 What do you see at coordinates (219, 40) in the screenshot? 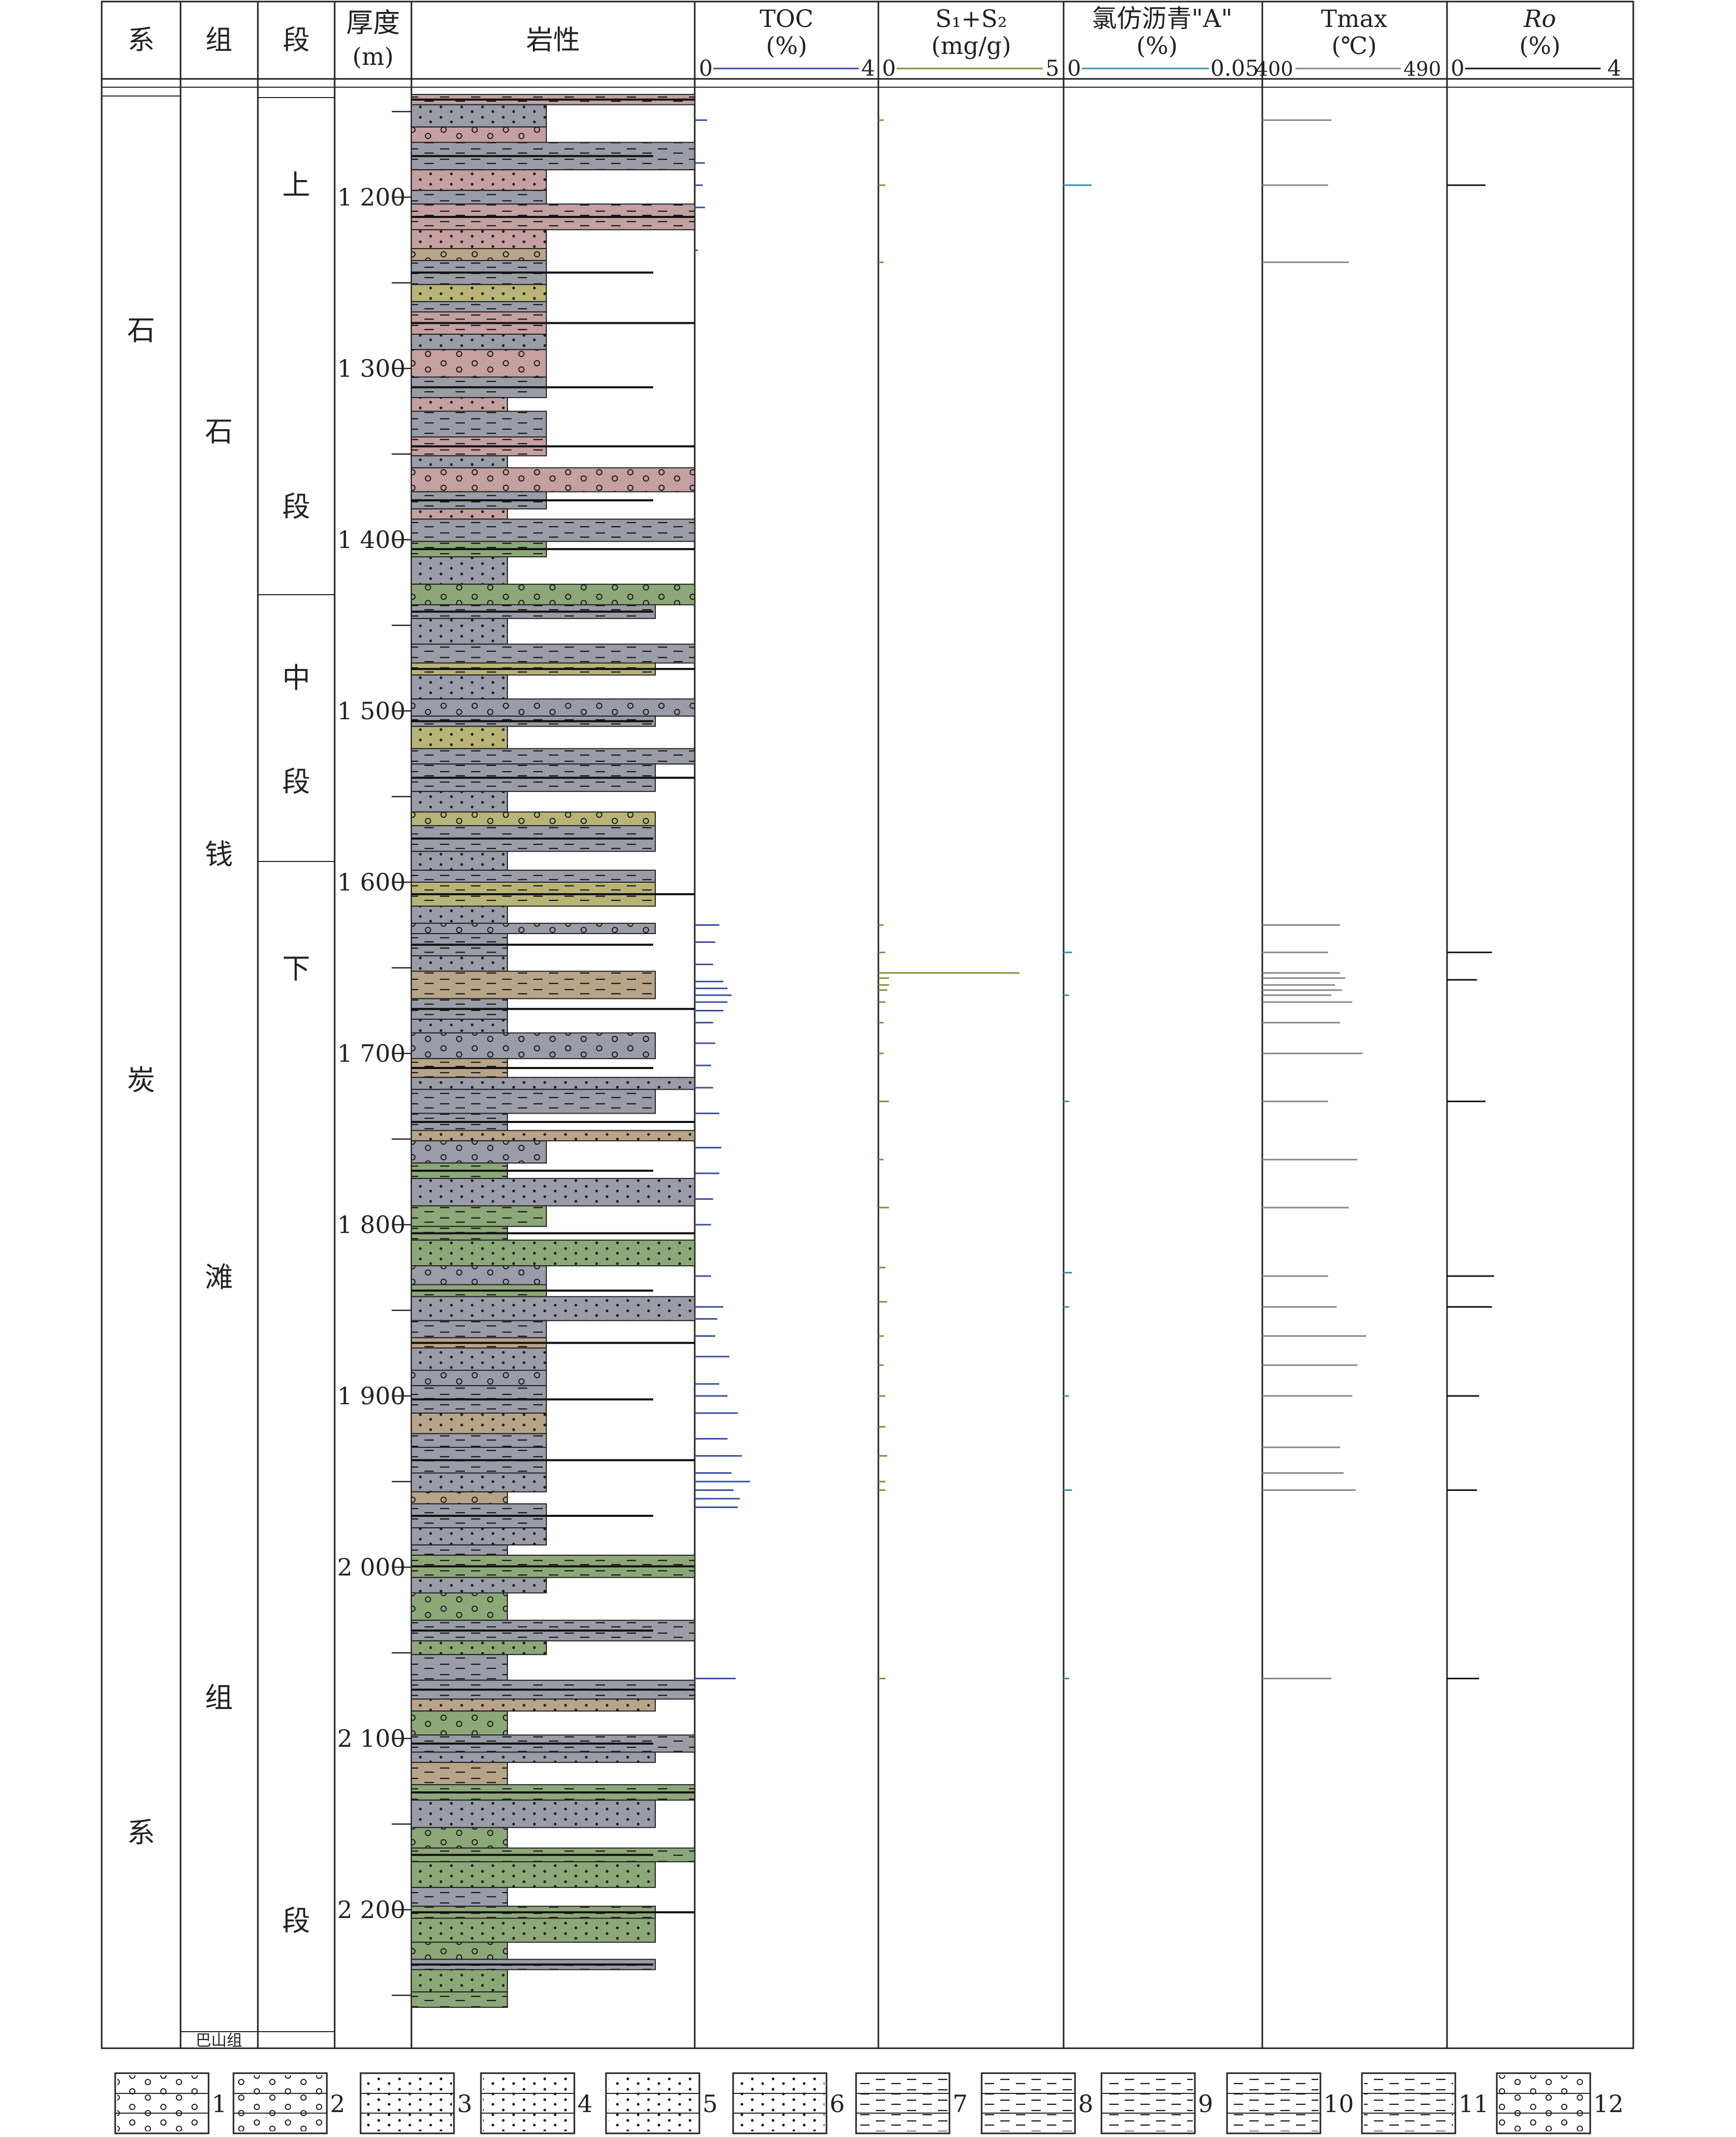
I see `header-formation: 组` at bounding box center [219, 40].